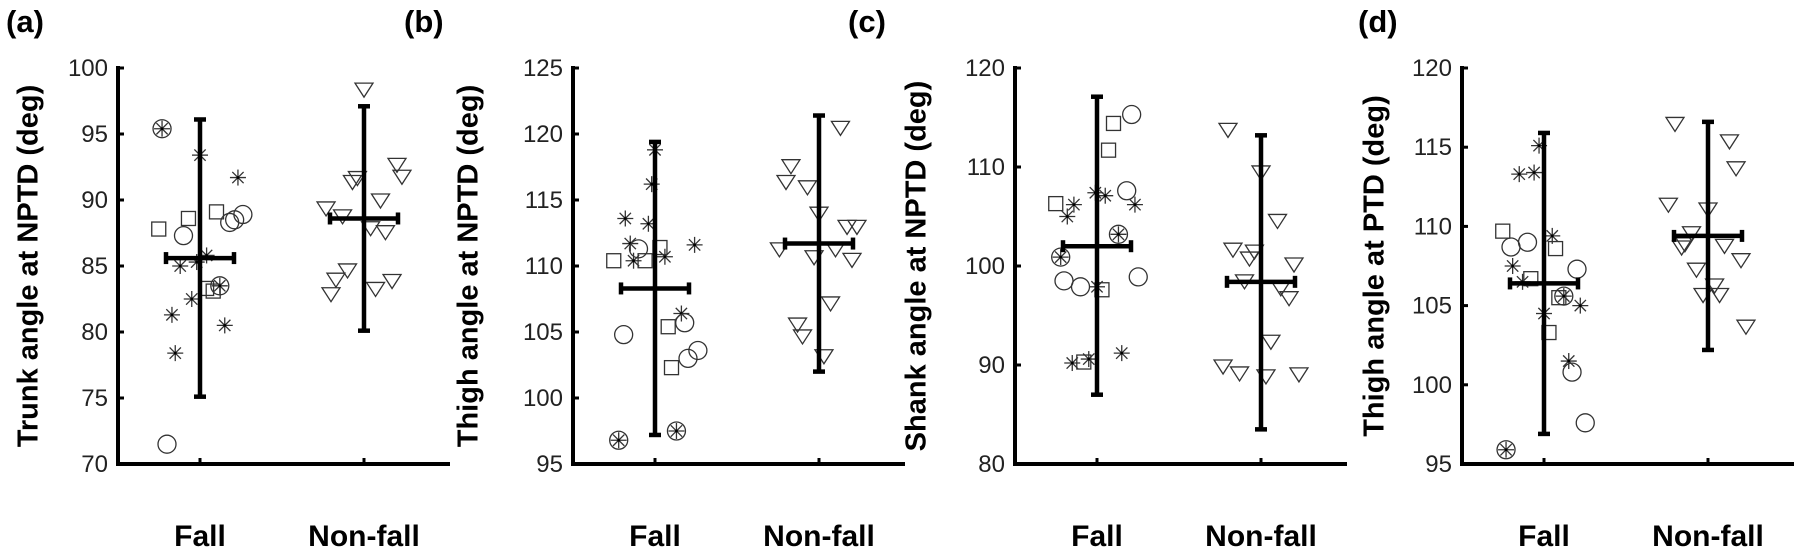 The width and height of the screenshot is (1800, 552). Describe the element at coordinates (1433, 147) in the screenshot. I see `y-tick-label: 115` at that location.